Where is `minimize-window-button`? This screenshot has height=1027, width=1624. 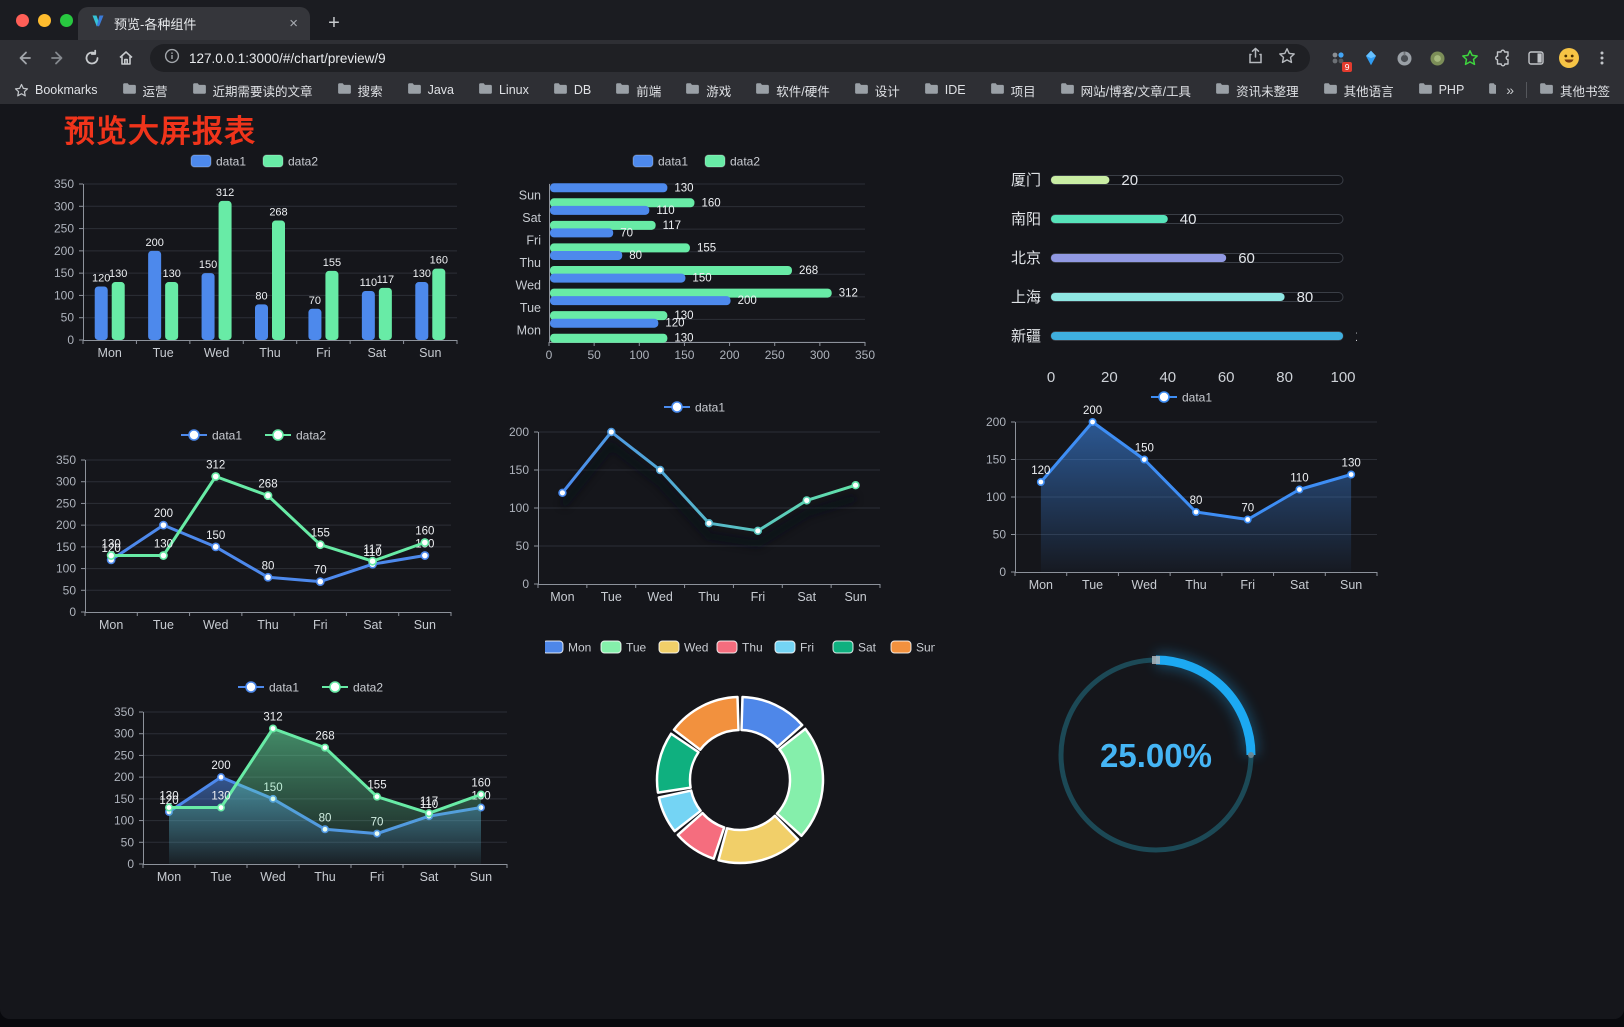
minimize-window-button is located at coordinates (44, 20).